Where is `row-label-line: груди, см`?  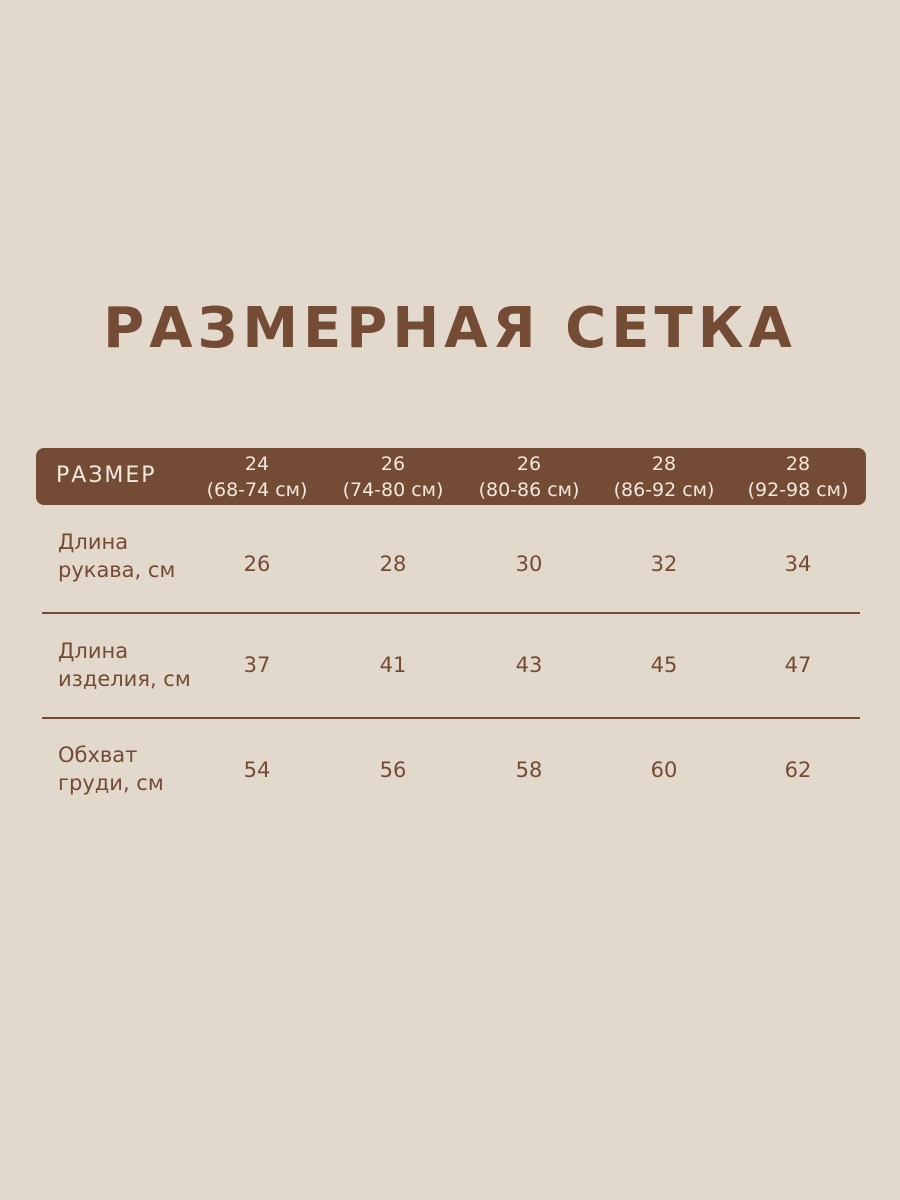 row-label-line: груди, см is located at coordinates (111, 783).